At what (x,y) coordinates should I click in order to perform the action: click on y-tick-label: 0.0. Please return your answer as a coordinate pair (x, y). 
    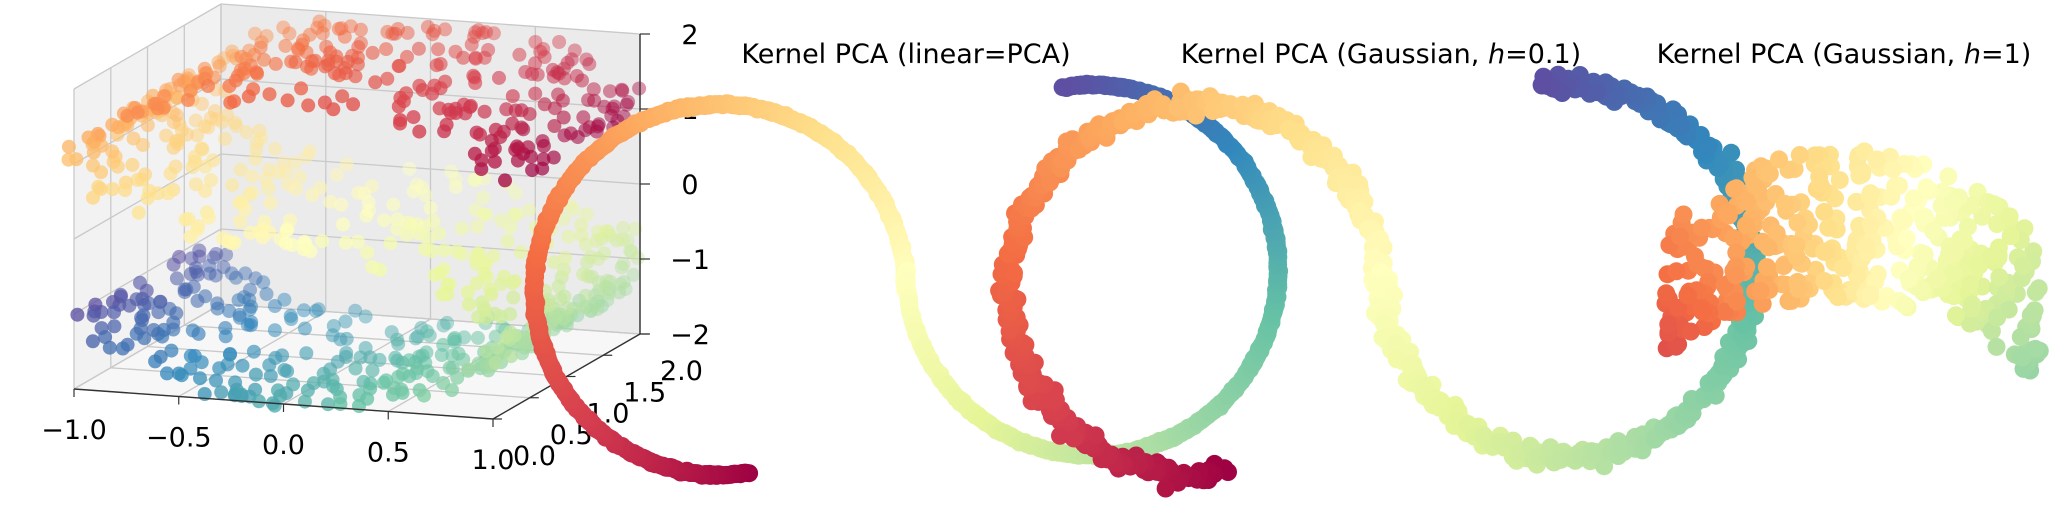
    Looking at the image, I should click on (534, 456).